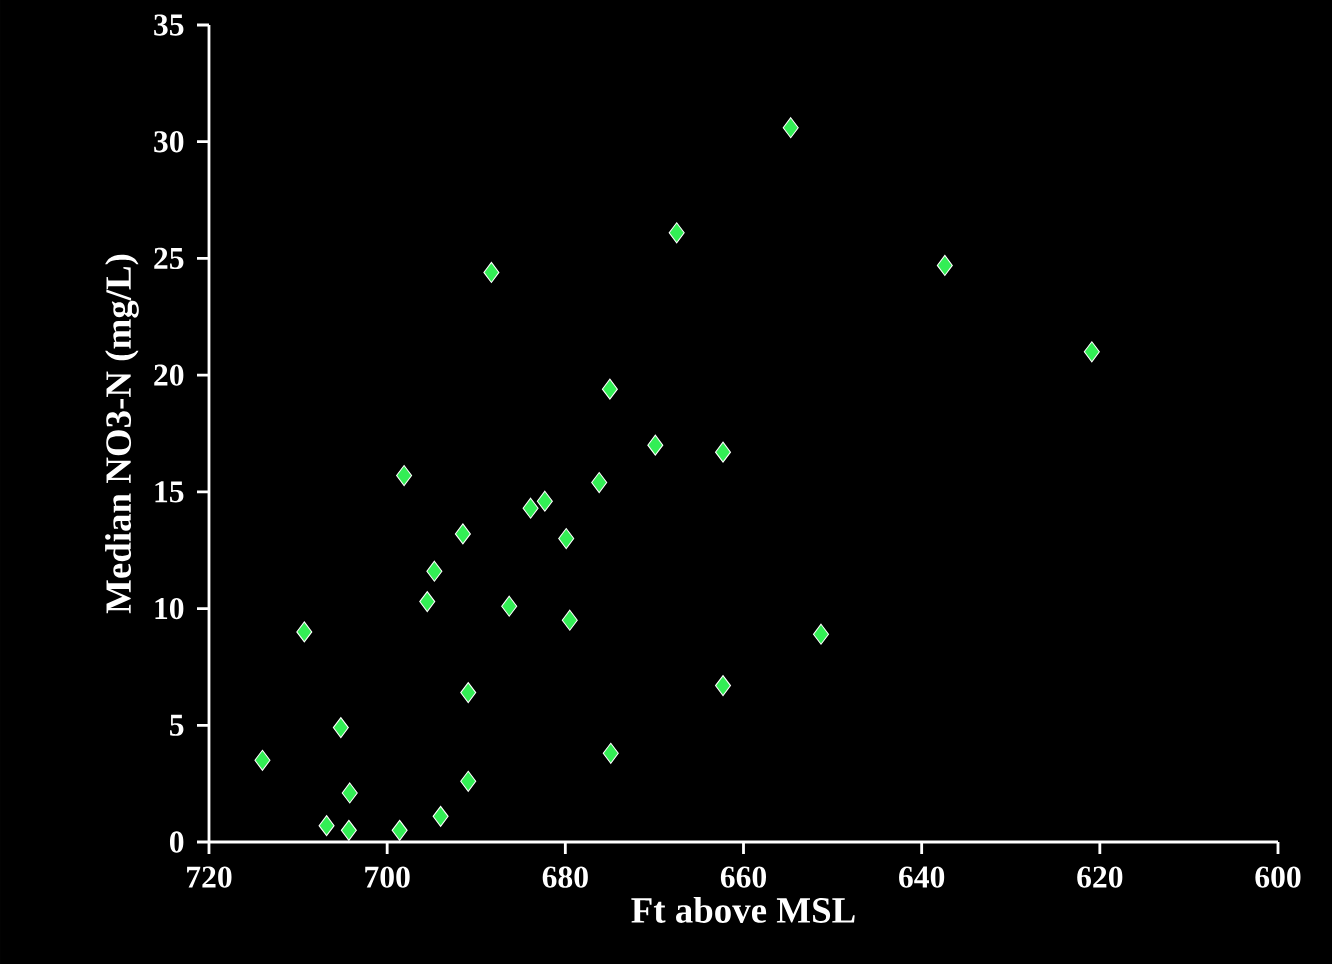  Describe the element at coordinates (122, 434) in the screenshot. I see `y-axis-title: Median NO3-N (mg/L)` at that location.